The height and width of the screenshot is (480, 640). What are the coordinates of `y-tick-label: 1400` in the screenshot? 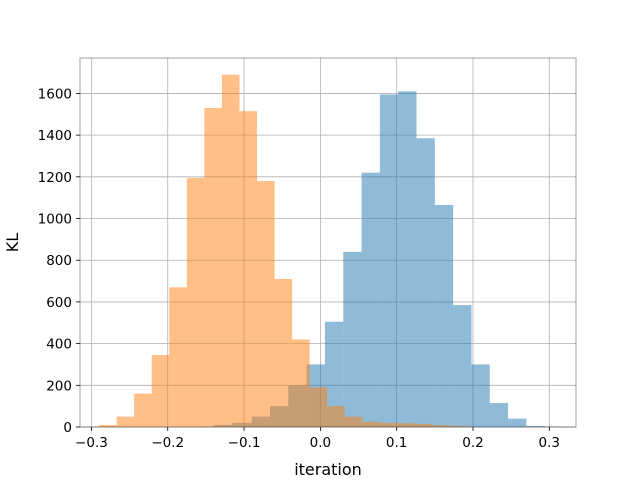 It's located at (55, 136).